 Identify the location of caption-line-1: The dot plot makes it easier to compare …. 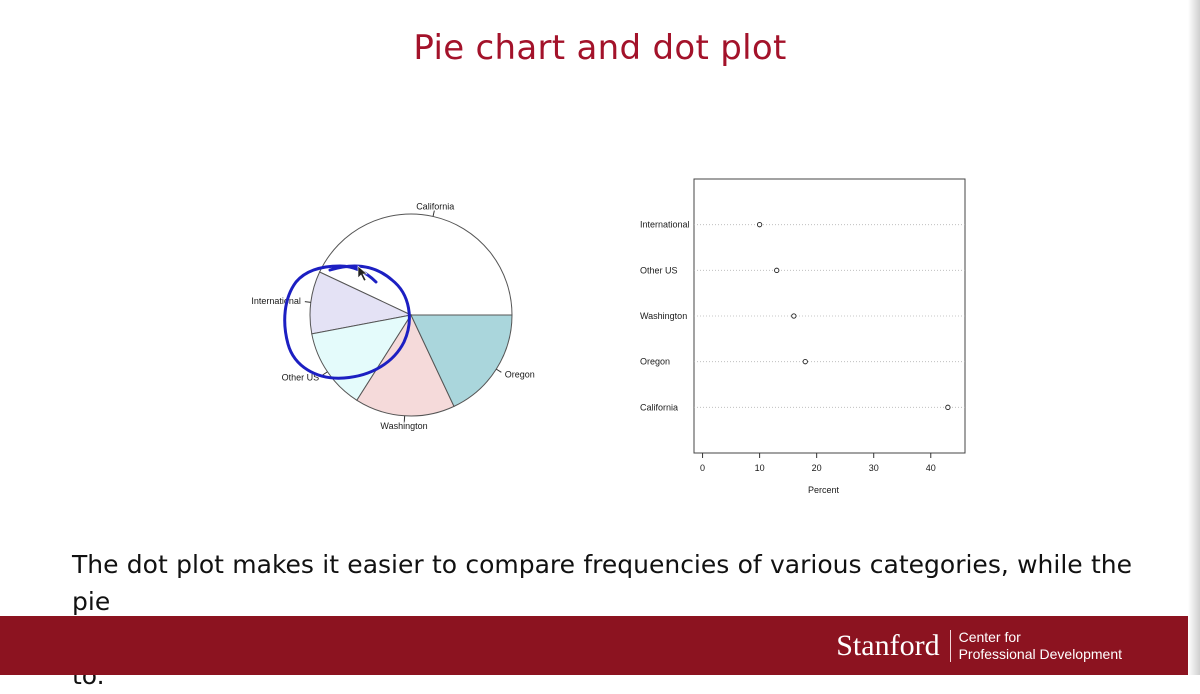
(602, 583).